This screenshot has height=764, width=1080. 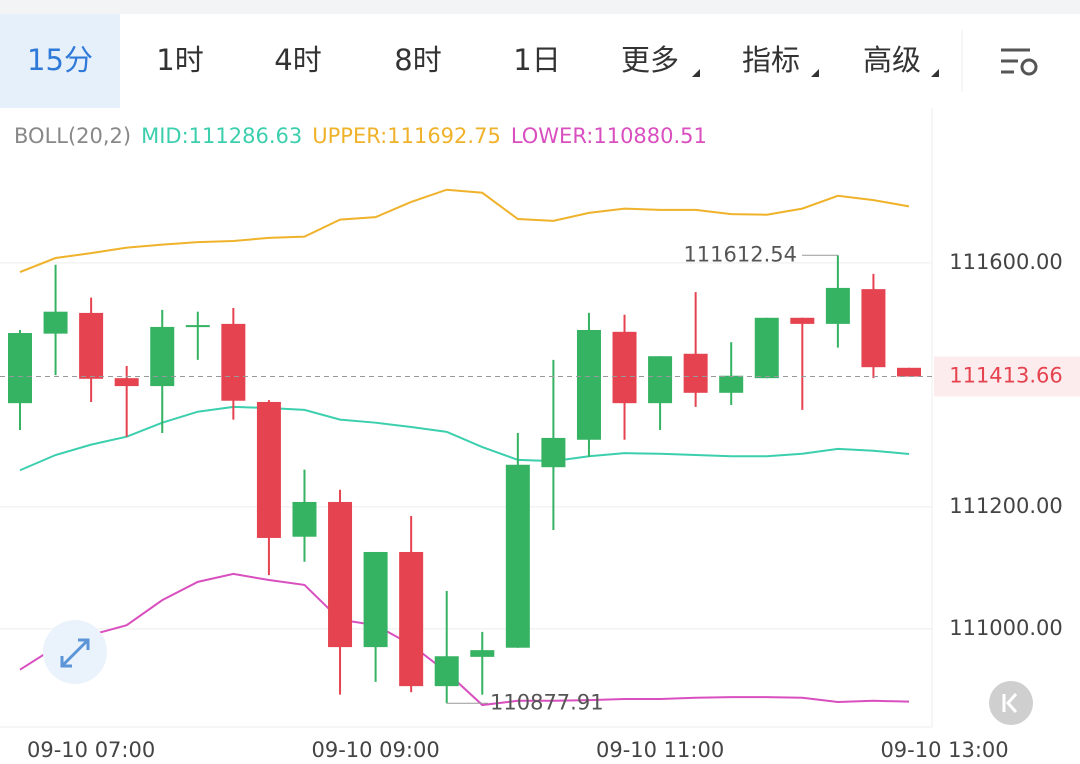 I want to click on legend-entry: LOWER:110880.51, so click(x=609, y=136).